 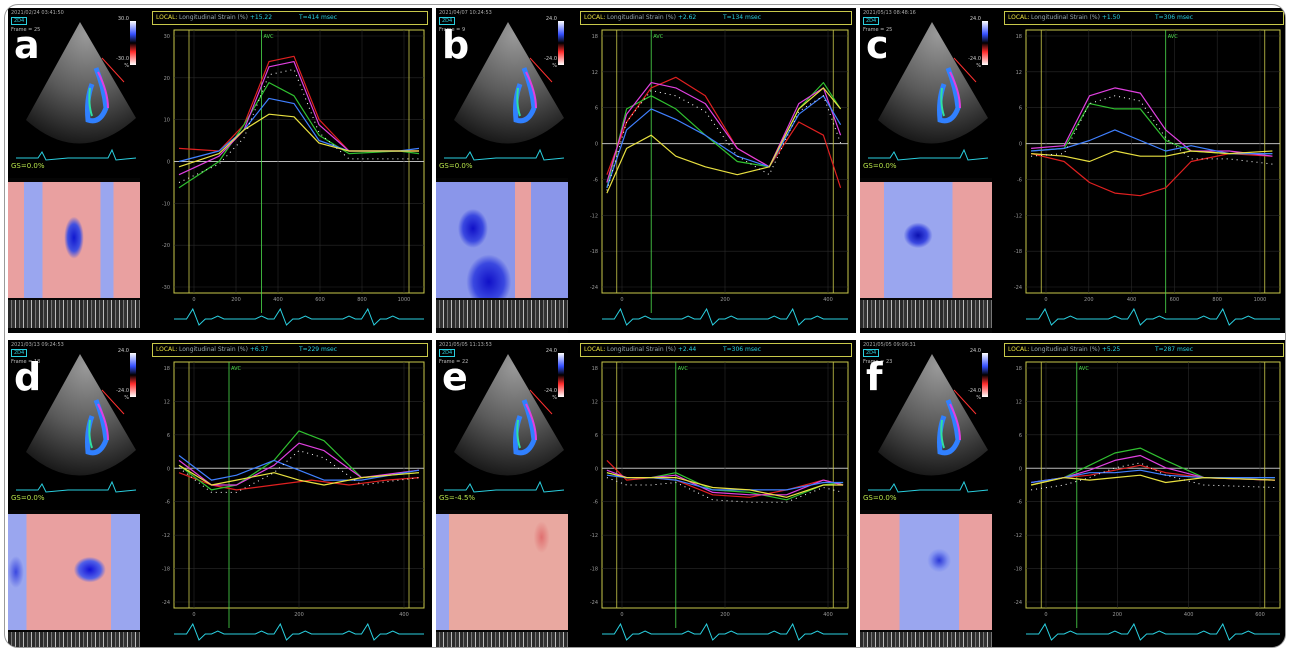 What do you see at coordinates (1018, 603) in the screenshot?
I see `y-tick-label: -24` at bounding box center [1018, 603].